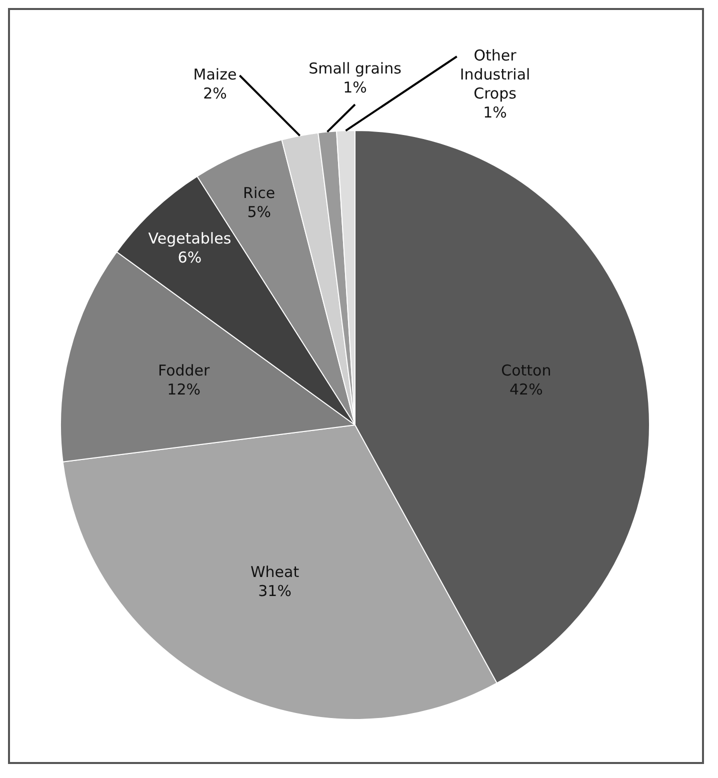  Describe the element at coordinates (190, 257) in the screenshot. I see `data-label: 6%` at that location.